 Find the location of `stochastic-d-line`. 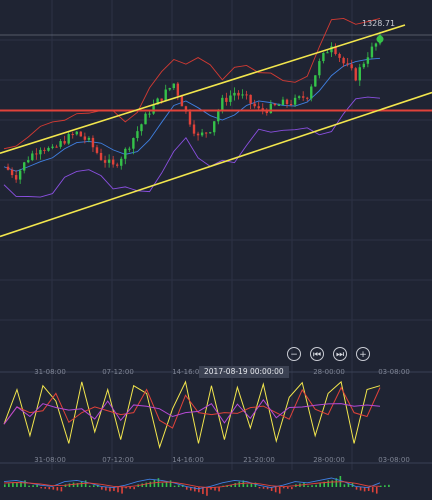

stochastic-d-line is located at coordinates (192, 407).